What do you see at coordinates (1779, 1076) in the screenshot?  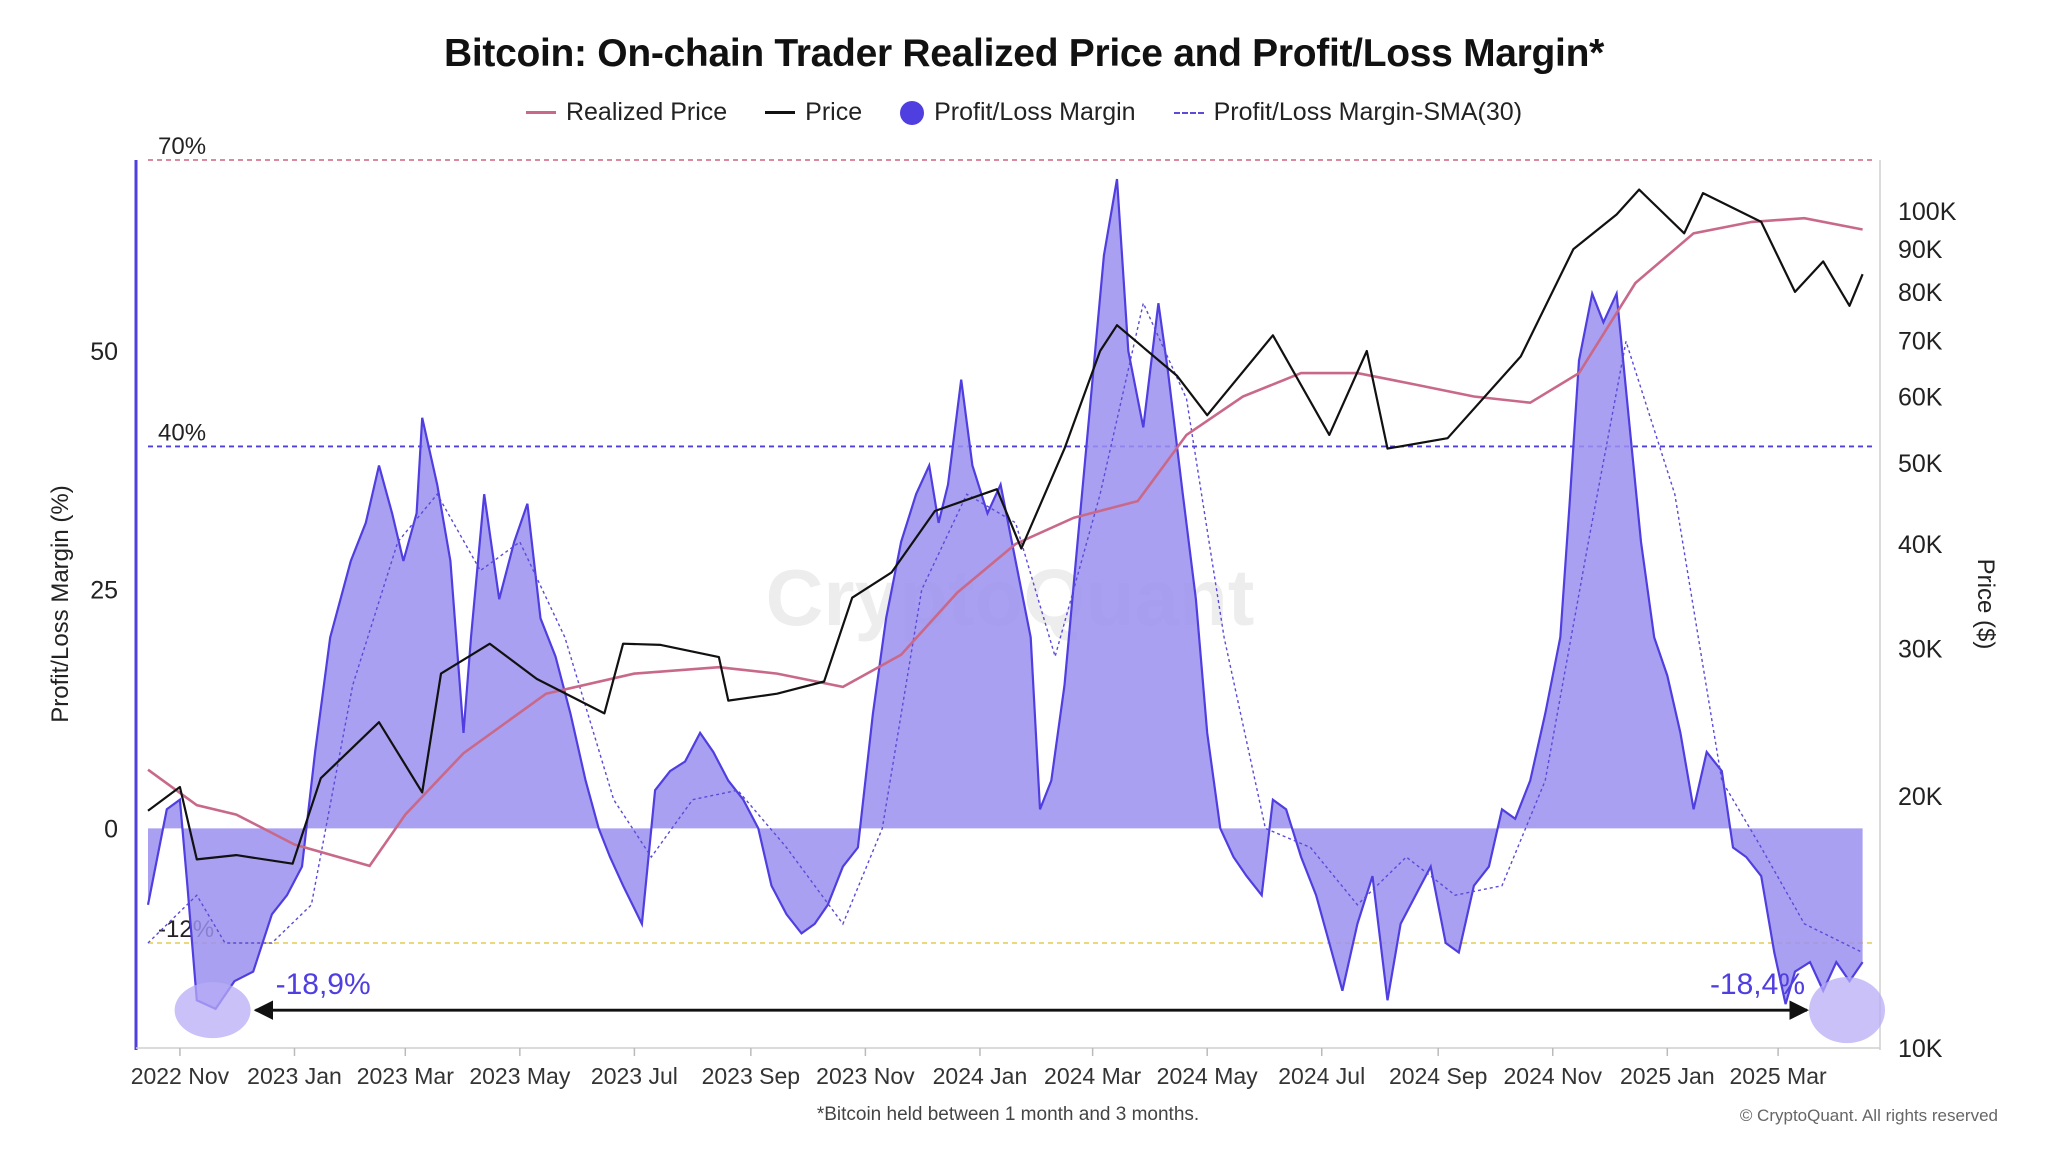 I see `x-tick-label: 2025 Mar` at bounding box center [1779, 1076].